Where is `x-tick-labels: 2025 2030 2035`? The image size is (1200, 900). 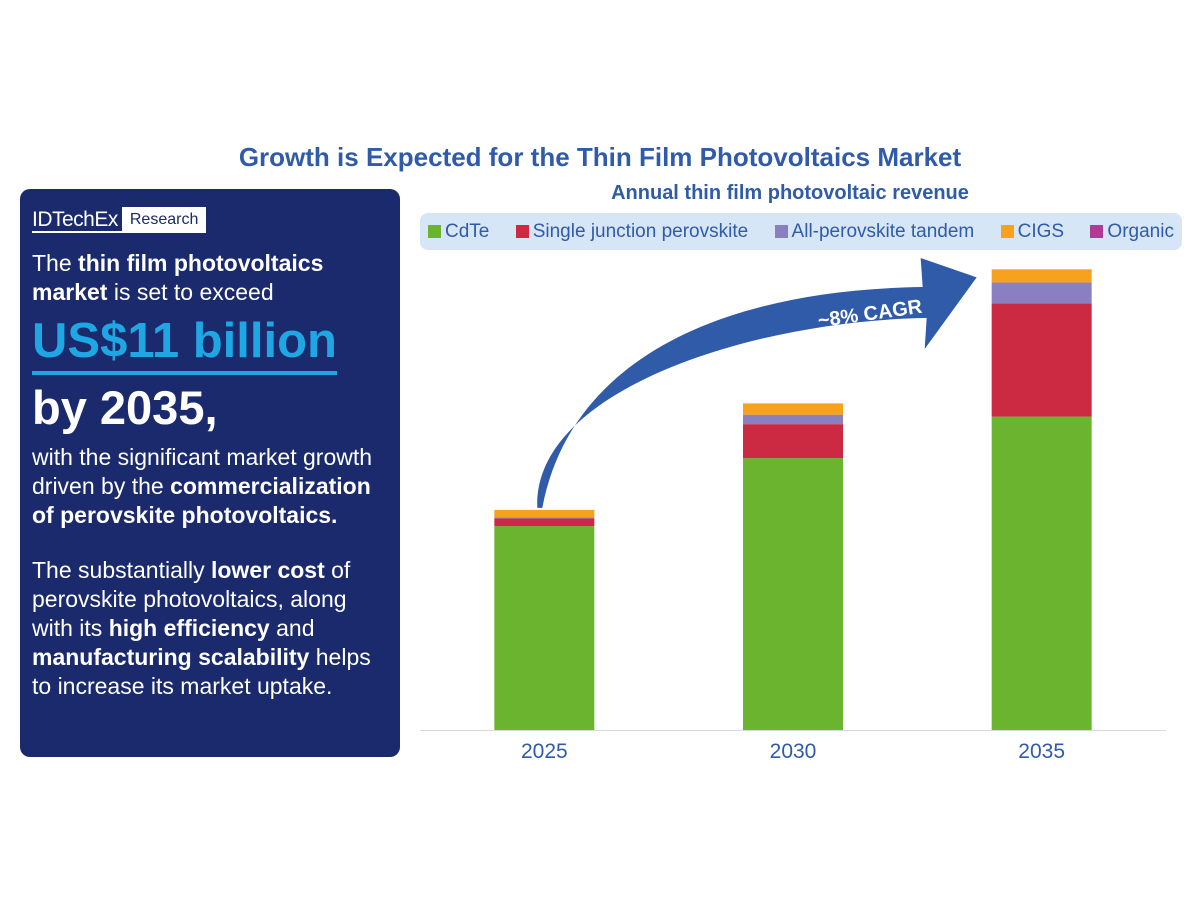
x-tick-labels: 2025 2030 2035 is located at coordinates (793, 751).